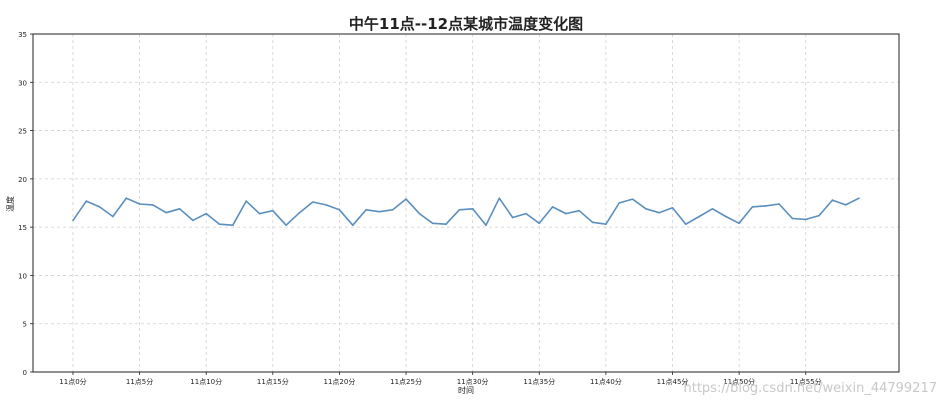 The width and height of the screenshot is (947, 404). Describe the element at coordinates (673, 381) in the screenshot. I see `x-tick-label: 11点45分` at that location.